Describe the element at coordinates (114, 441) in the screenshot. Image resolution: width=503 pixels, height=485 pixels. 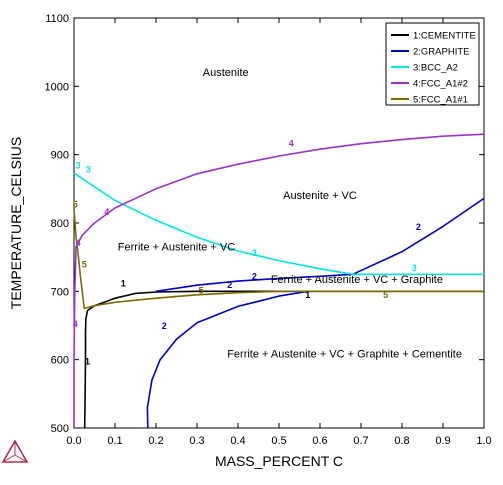
I see `x-tick-label: 0.1` at that location.